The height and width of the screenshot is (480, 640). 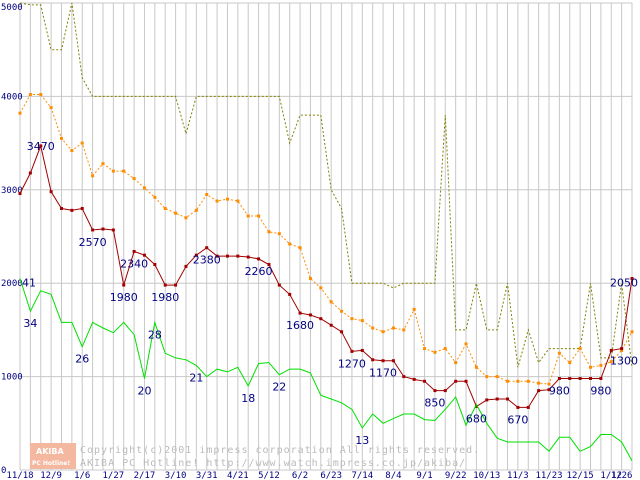 What do you see at coordinates (300, 325) in the screenshot?
I see `data-label: 1680` at bounding box center [300, 325].